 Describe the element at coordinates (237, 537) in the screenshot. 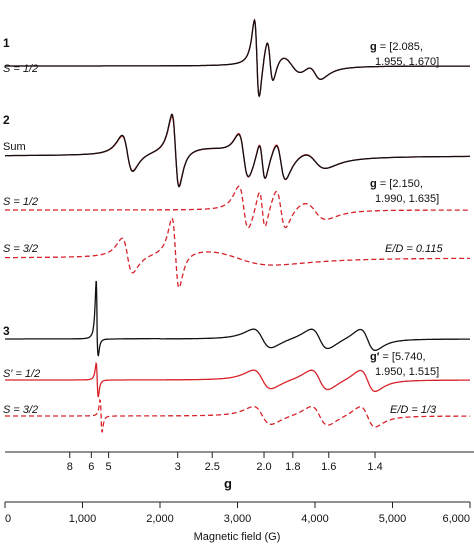

I see `field-axis-title: Magnetic field (G)` at that location.